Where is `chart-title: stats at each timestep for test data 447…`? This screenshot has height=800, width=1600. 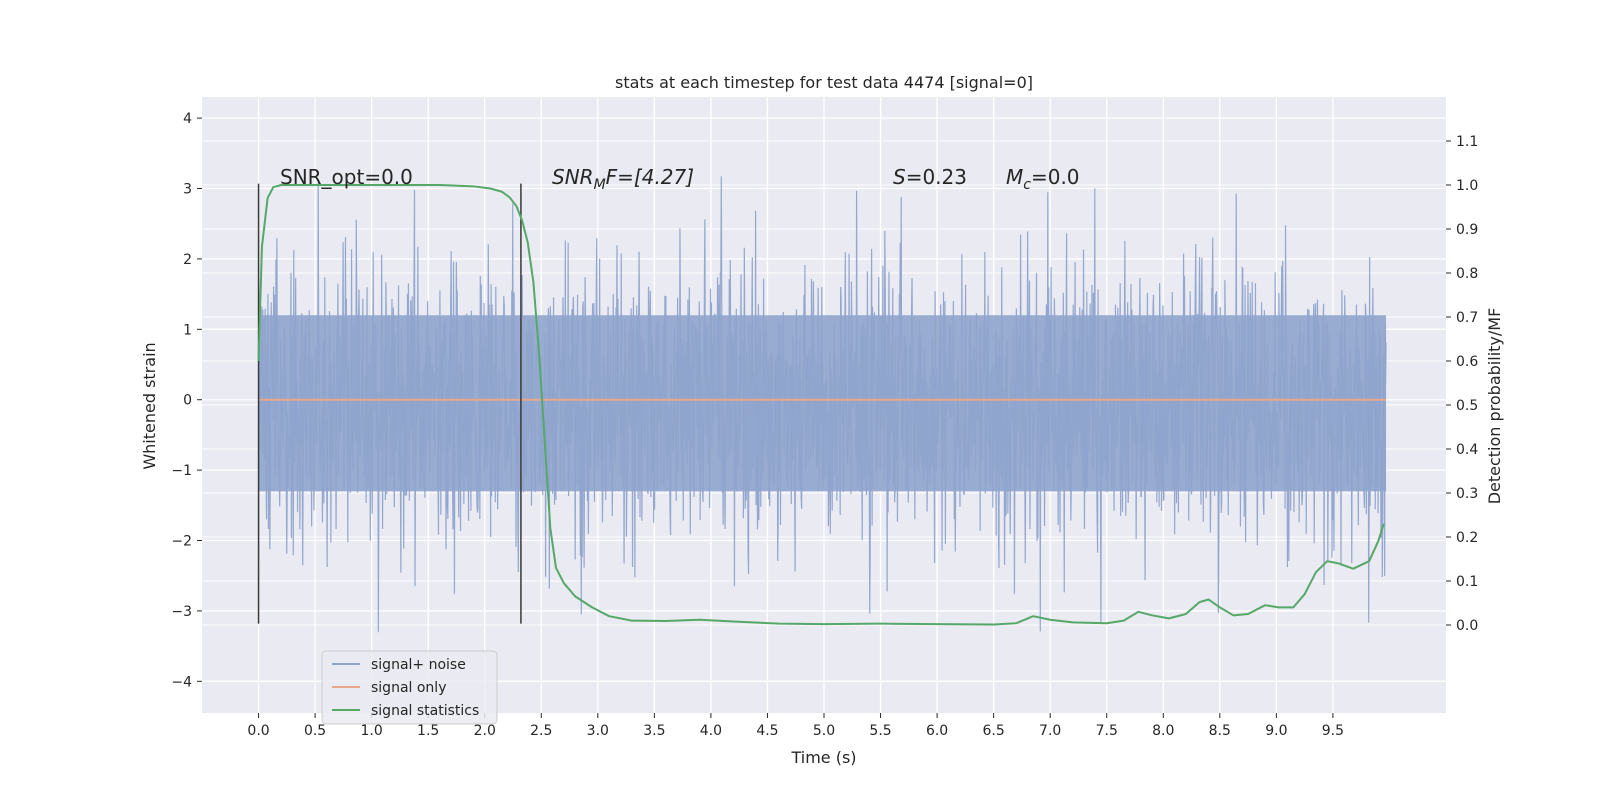 chart-title: stats at each timestep for test data 447… is located at coordinates (824, 82).